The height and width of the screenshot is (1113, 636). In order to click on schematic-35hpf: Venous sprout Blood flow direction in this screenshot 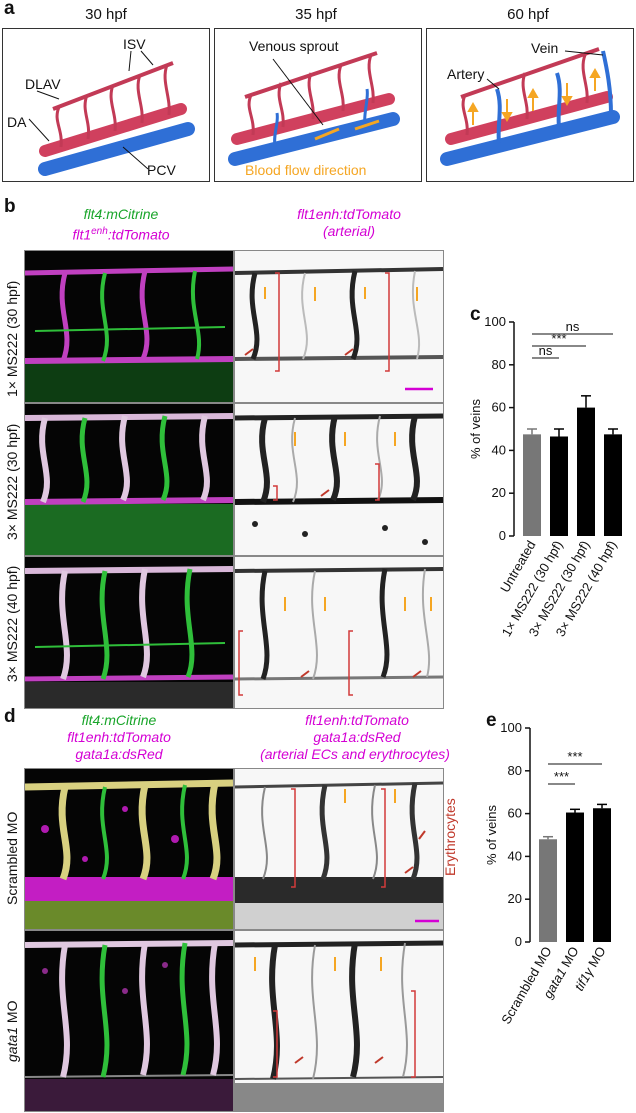, I will do `click(318, 105)`.